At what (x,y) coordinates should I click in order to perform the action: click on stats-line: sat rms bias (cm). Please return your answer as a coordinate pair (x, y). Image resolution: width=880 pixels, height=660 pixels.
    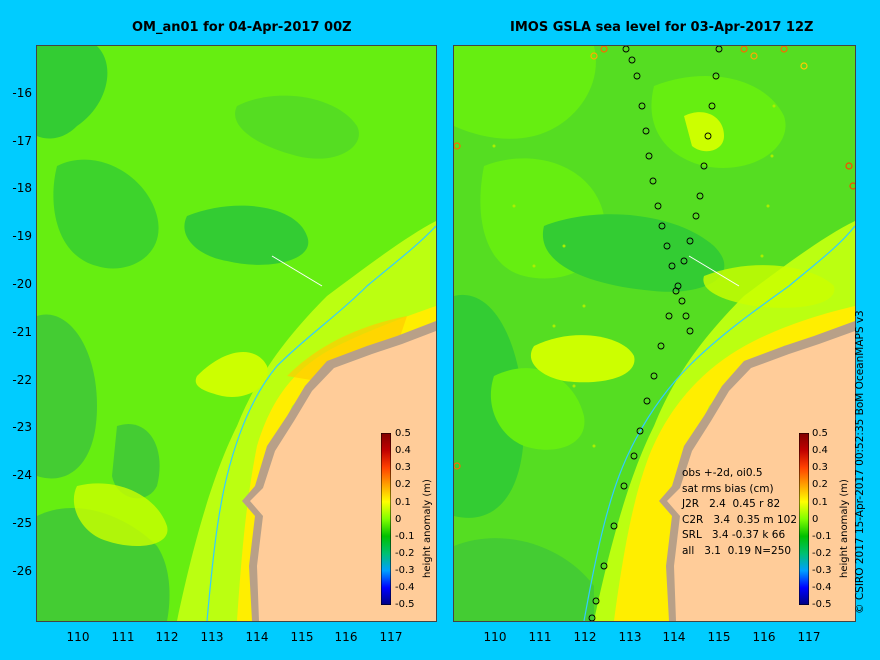
    Looking at the image, I should click on (728, 488).